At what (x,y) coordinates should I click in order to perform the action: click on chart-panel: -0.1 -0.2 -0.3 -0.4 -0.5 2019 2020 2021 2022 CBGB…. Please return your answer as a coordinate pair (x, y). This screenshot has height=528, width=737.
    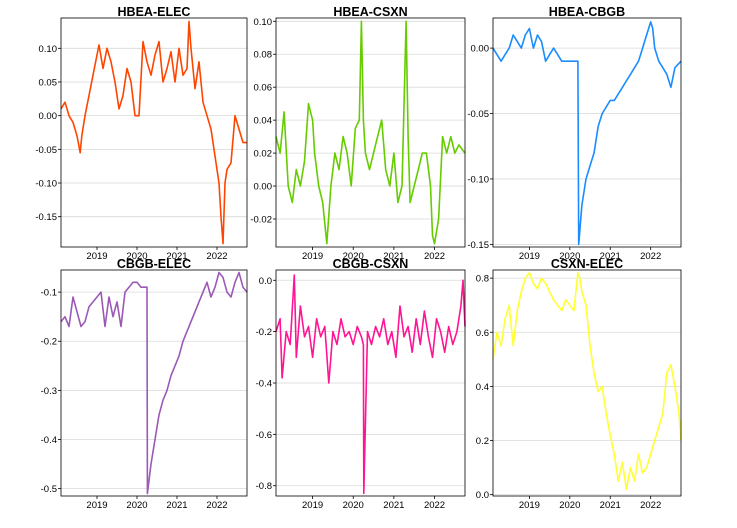
    Looking at the image, I should click on (144, 384).